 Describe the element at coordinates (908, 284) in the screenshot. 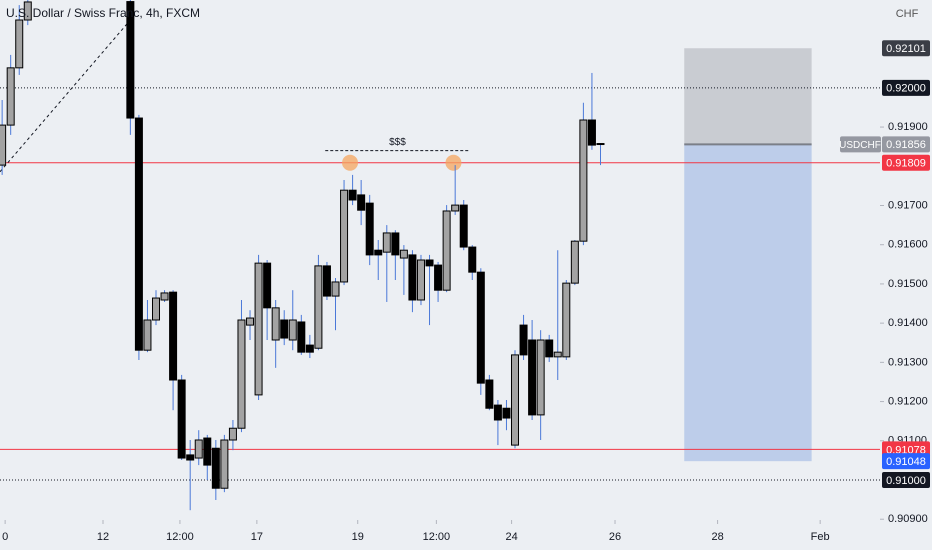

I see `y-tick-label: 0.91500` at that location.